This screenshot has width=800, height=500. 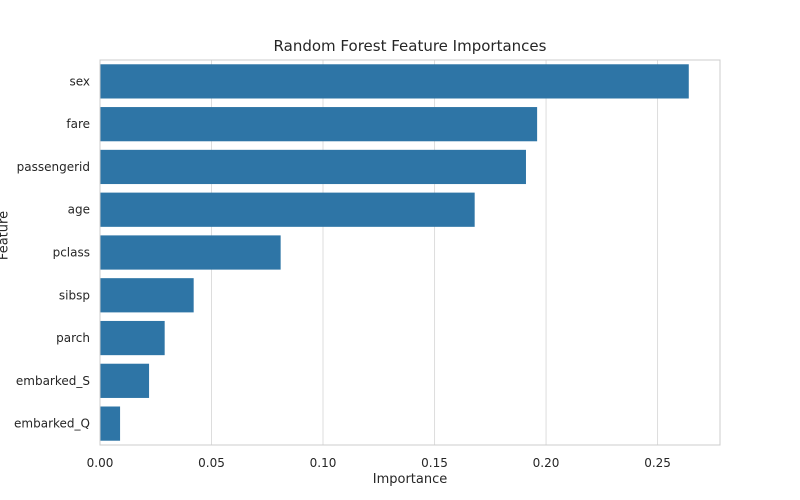 I want to click on bar-sex, so click(x=394, y=81).